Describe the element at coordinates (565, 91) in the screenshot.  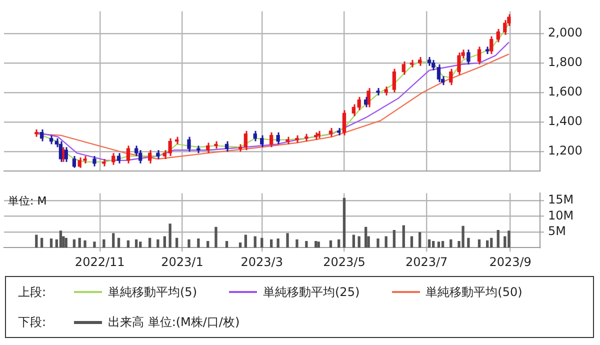
I see `y-tick-label: 1,600` at that location.